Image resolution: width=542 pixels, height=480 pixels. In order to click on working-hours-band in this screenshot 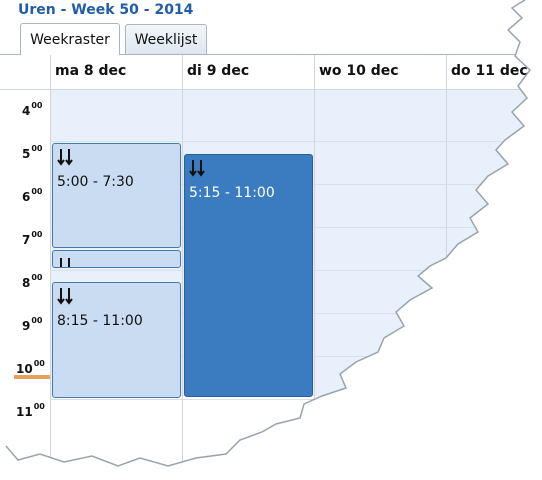, I will do `click(494, 243)`.